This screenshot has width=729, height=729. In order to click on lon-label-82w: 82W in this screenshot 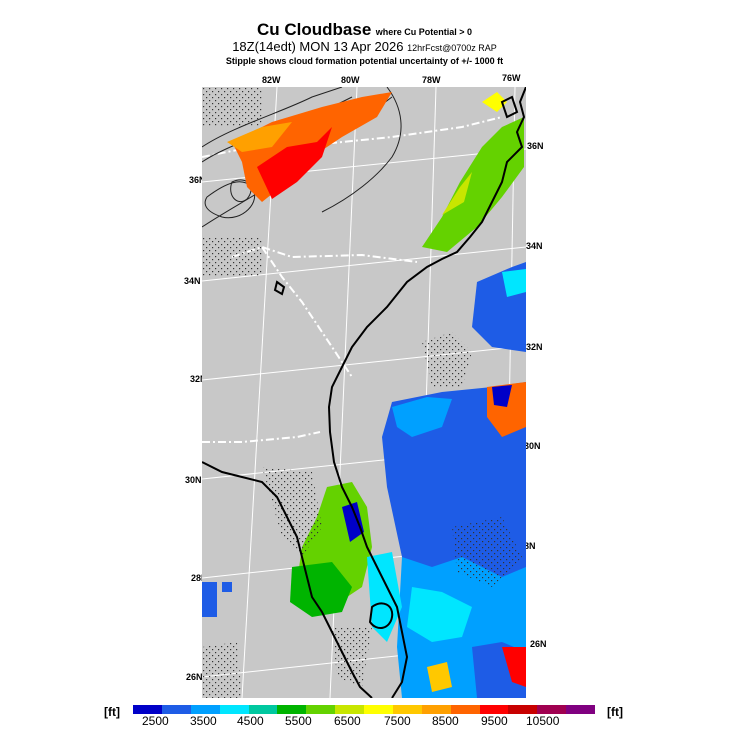, I will do `click(271, 80)`.